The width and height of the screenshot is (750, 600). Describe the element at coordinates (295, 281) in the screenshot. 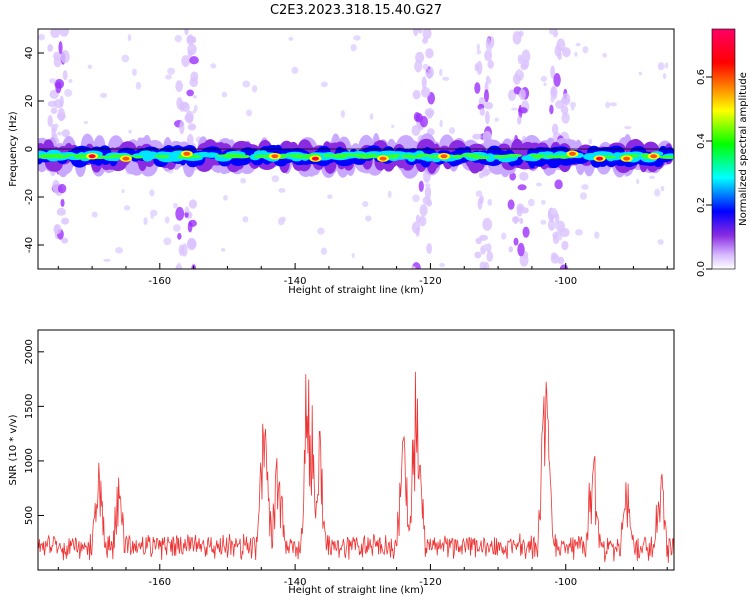

I see `x-tick-label: -140` at that location.